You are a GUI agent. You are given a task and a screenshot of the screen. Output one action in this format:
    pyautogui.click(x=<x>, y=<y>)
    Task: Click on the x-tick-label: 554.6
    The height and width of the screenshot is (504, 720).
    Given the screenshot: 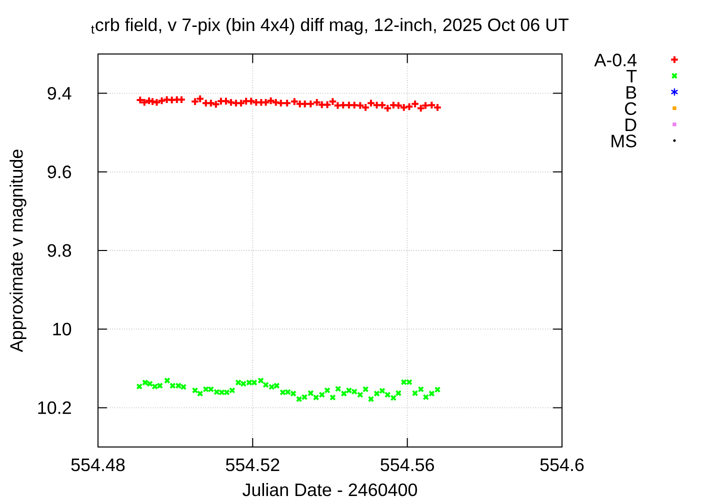 What is the action you would take?
    pyautogui.click(x=562, y=465)
    